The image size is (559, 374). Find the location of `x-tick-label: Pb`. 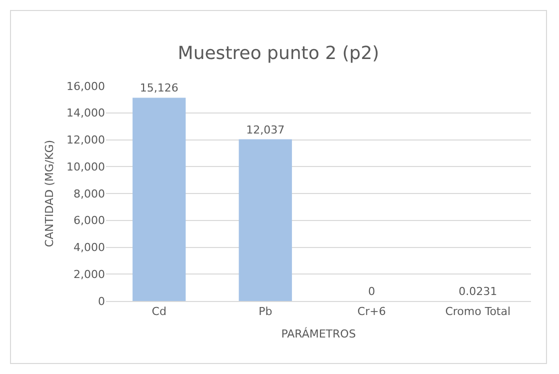

x-tick-label: Pb is located at coordinates (265, 311).